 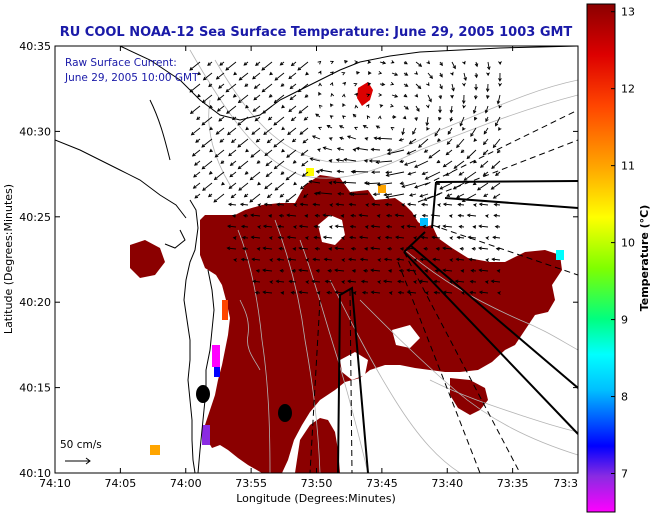 I want to click on colorbar-tick-label: 8, so click(x=624, y=397).